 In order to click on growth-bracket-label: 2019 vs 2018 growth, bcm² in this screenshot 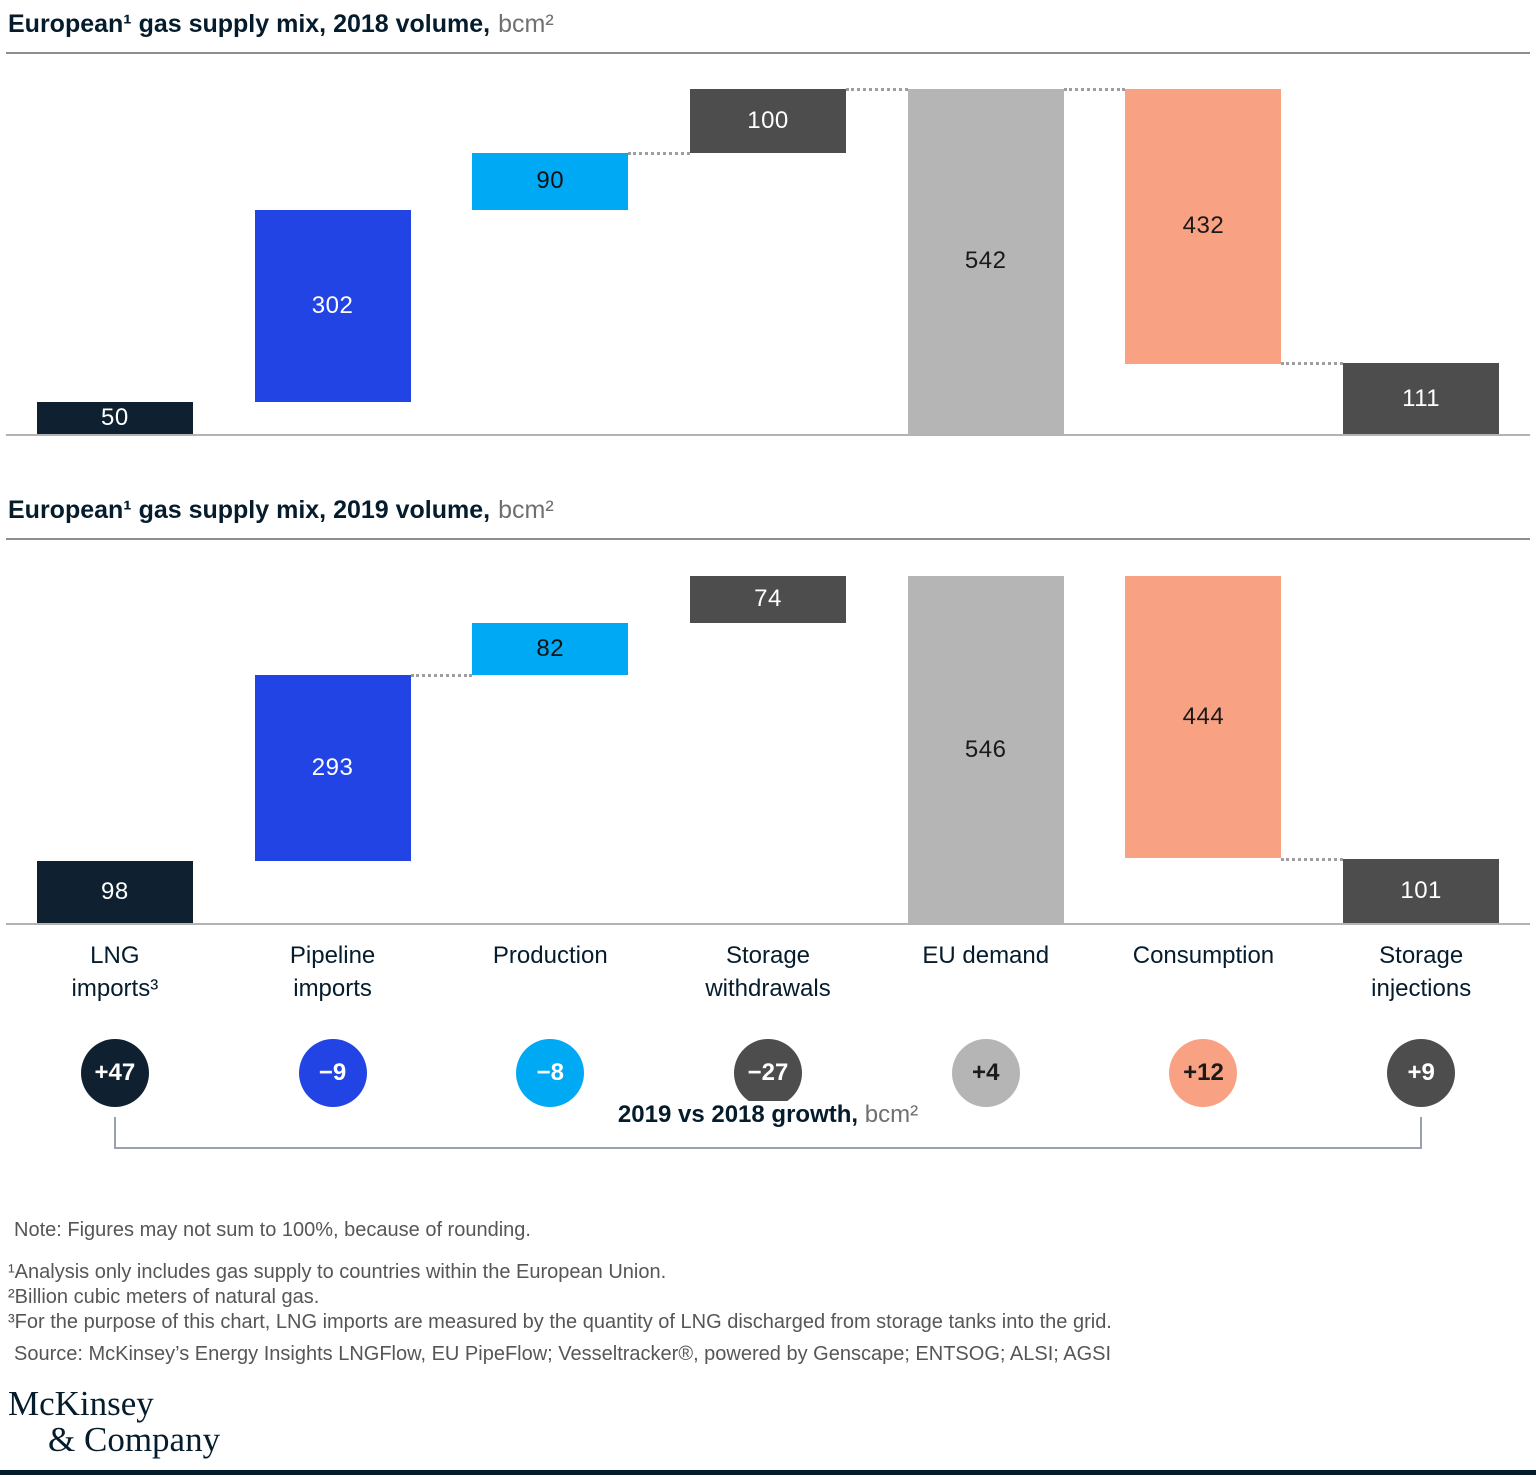, I will do `click(768, 1115)`.